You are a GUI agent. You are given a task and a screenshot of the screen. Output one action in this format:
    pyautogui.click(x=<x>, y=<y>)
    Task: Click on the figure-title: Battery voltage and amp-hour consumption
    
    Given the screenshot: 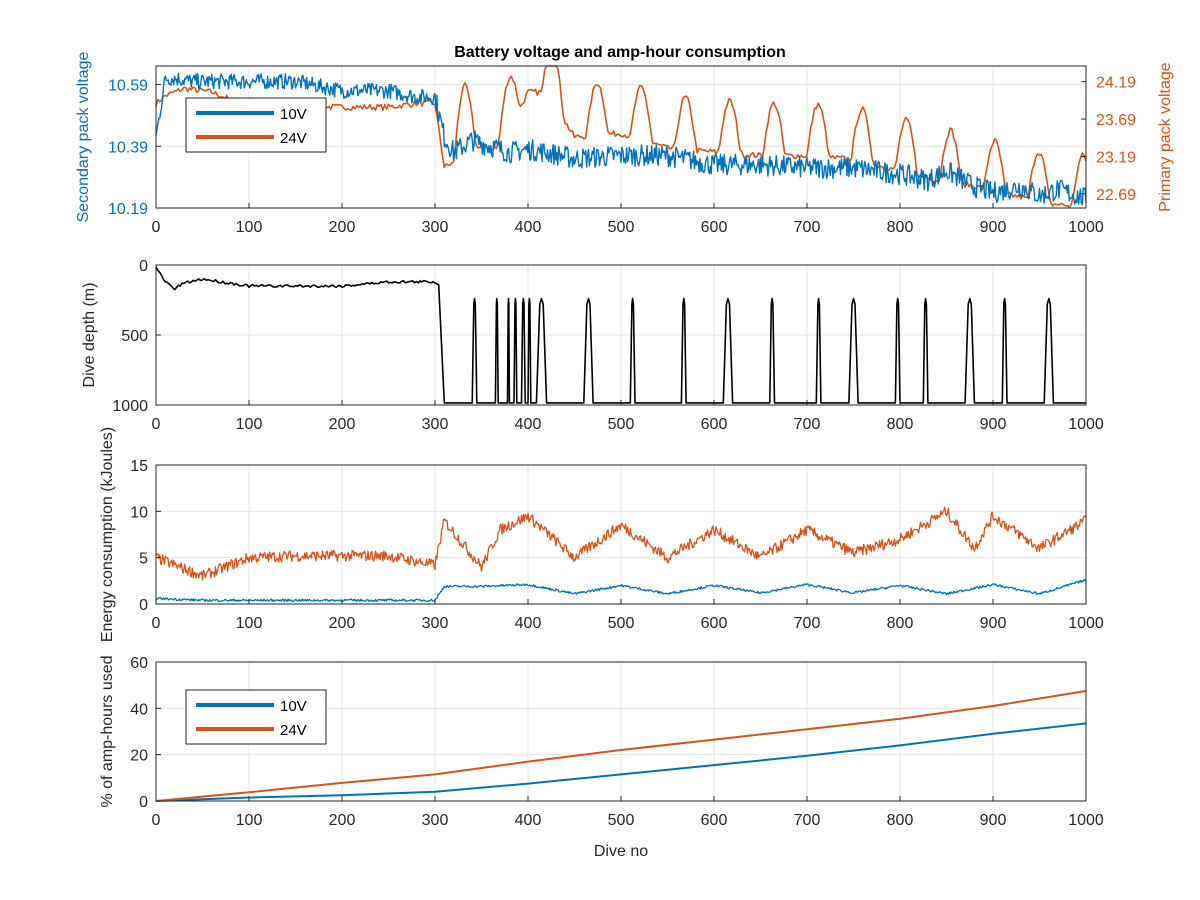 What is the action you would take?
    pyautogui.click(x=620, y=52)
    